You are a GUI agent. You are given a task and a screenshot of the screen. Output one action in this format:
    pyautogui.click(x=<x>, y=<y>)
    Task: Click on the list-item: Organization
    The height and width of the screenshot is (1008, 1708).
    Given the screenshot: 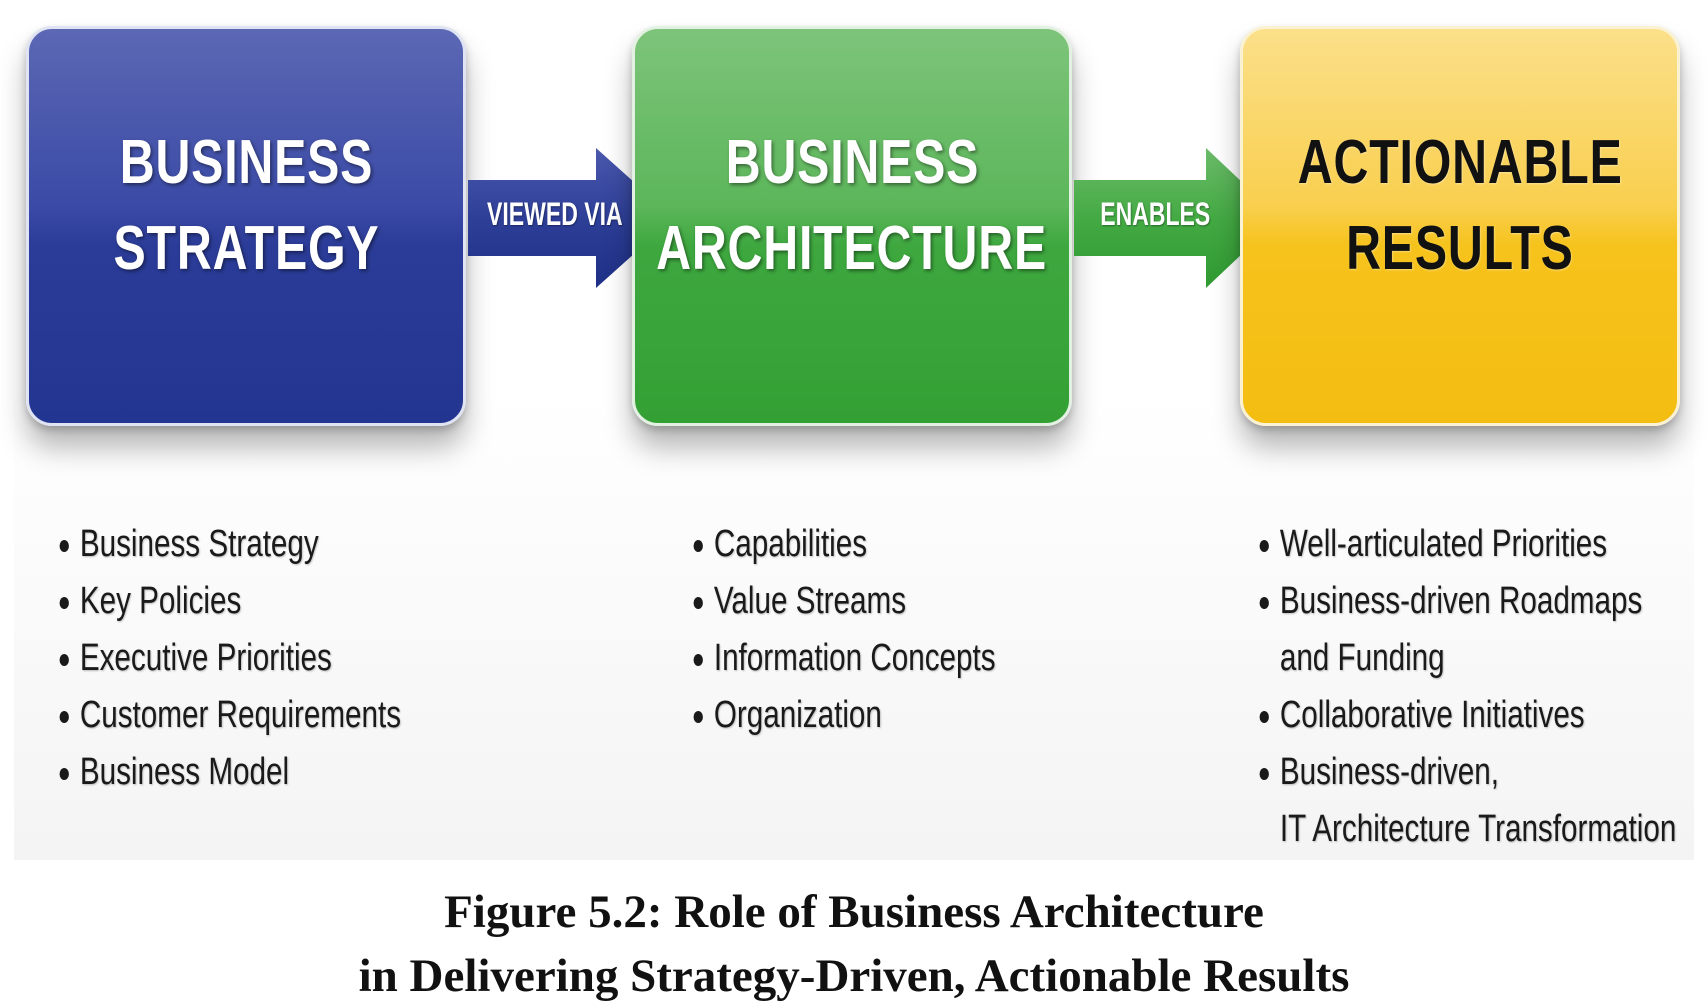 What is the action you would take?
    pyautogui.click(x=844, y=715)
    